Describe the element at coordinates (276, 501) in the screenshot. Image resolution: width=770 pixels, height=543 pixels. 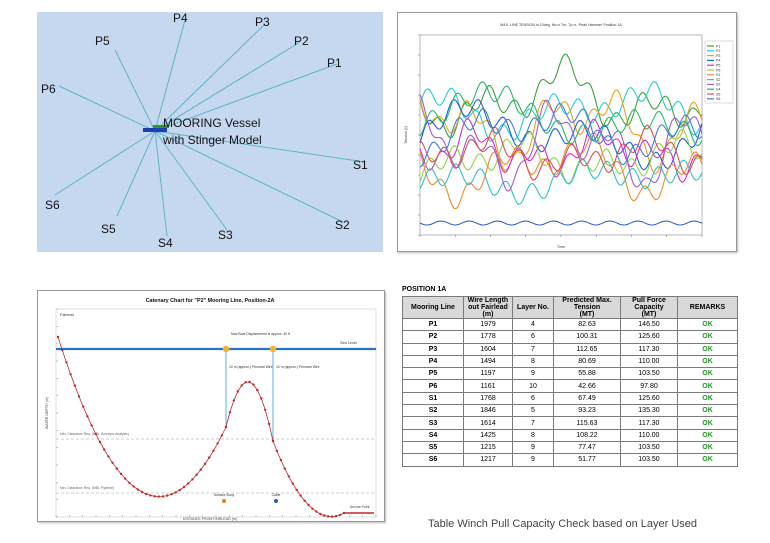
I see `cable-marker` at that location.